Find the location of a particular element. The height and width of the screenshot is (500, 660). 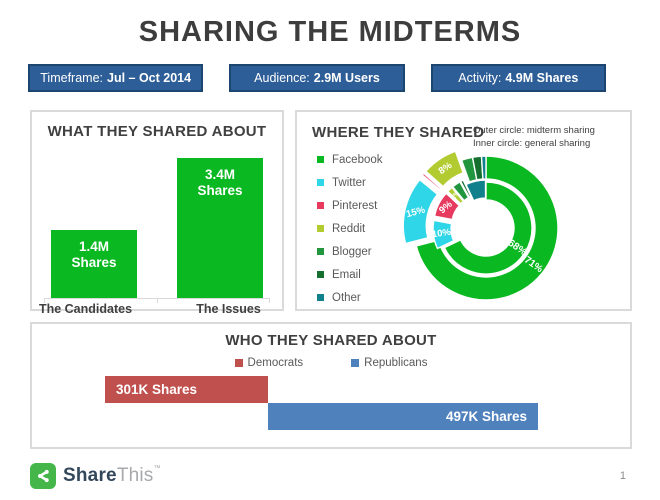

donut-label-outer-twitter: 15% is located at coordinates (416, 212).